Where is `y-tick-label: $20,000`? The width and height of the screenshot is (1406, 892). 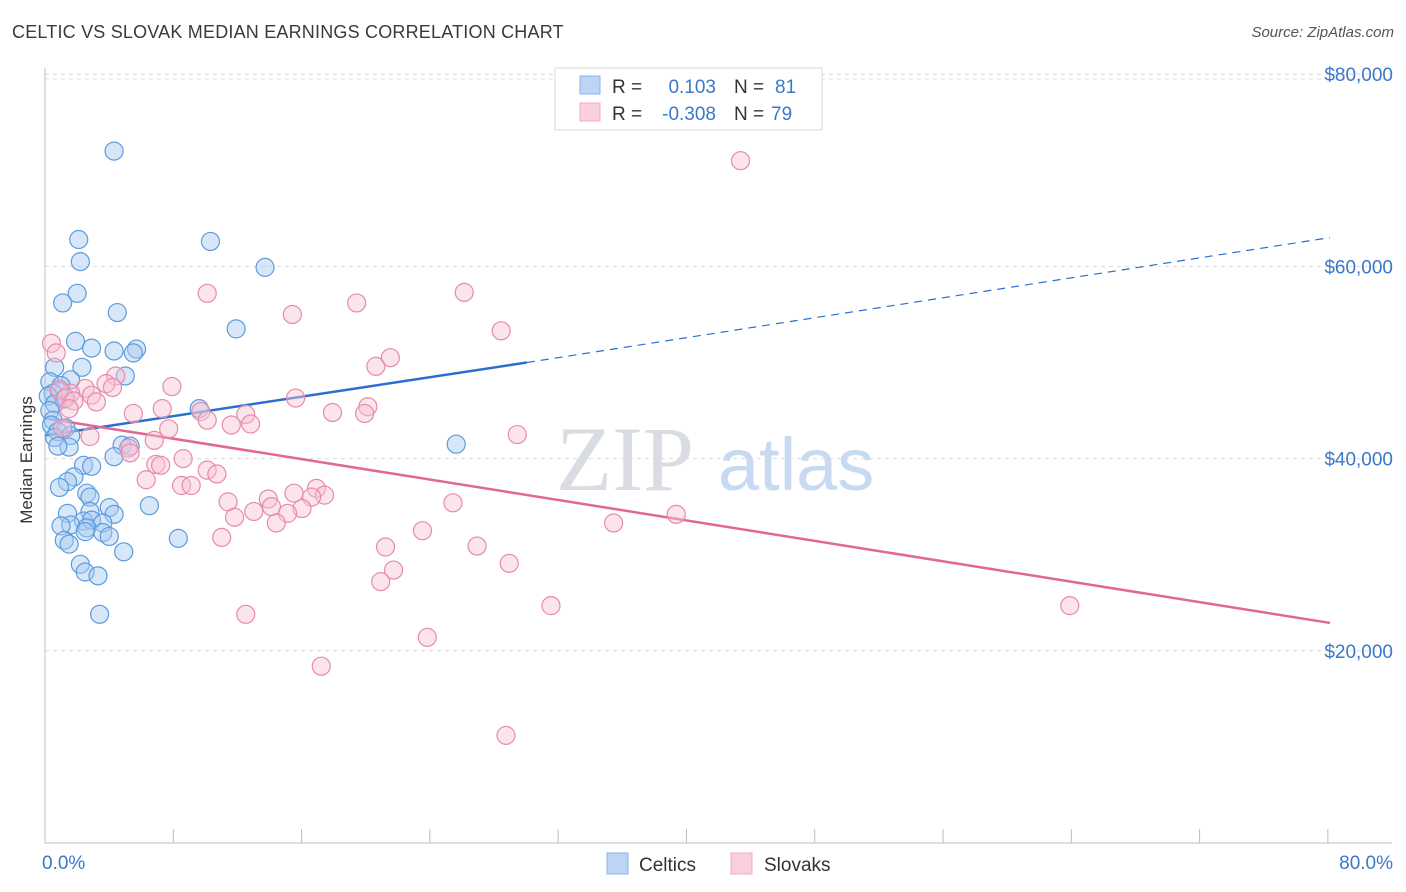 y-tick-label: $20,000 is located at coordinates (1358, 652).